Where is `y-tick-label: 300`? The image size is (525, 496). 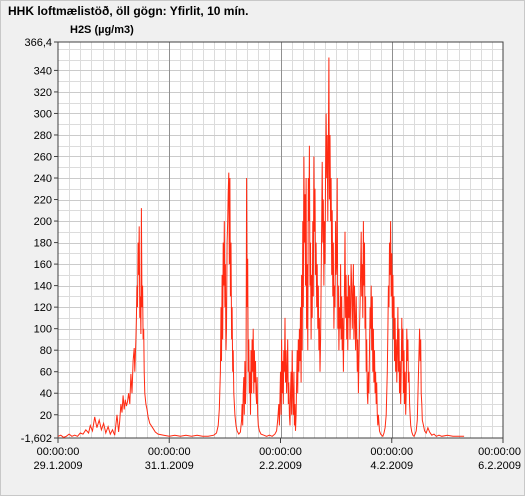
y-tick-label: 300 is located at coordinates (43, 114).